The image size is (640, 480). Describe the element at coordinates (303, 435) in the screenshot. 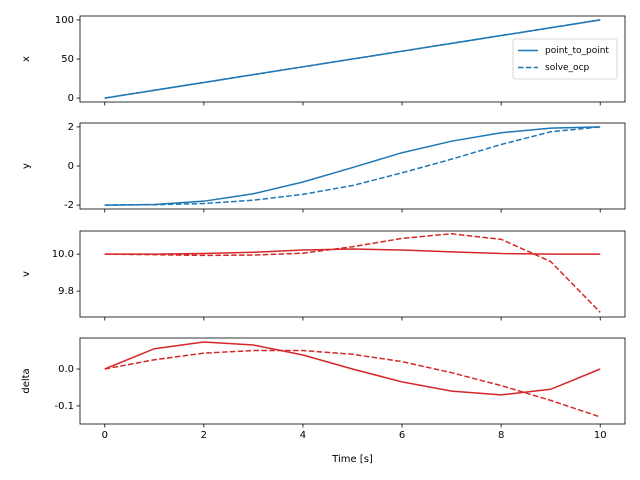

I see `x-tick-label: 4` at that location.